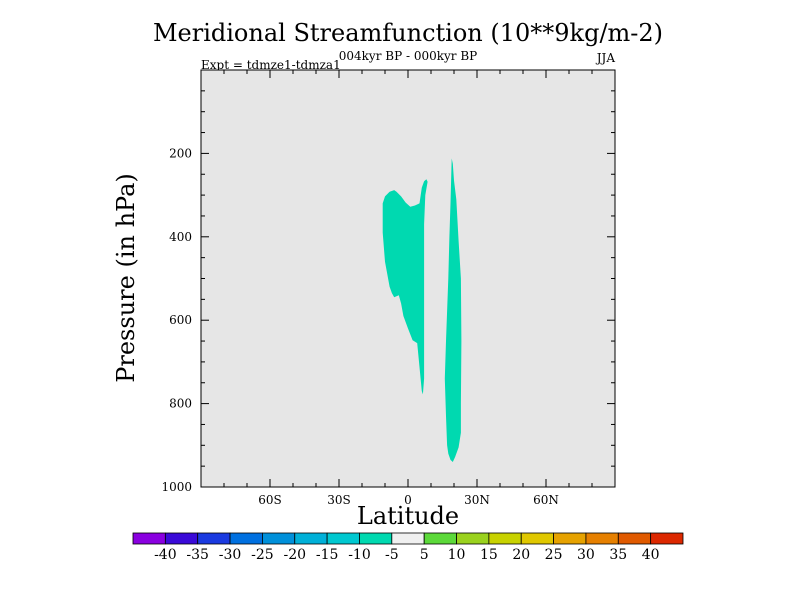 The height and width of the screenshot is (600, 800). What do you see at coordinates (546, 500) in the screenshot?
I see `x-tick-label: 60N` at bounding box center [546, 500].